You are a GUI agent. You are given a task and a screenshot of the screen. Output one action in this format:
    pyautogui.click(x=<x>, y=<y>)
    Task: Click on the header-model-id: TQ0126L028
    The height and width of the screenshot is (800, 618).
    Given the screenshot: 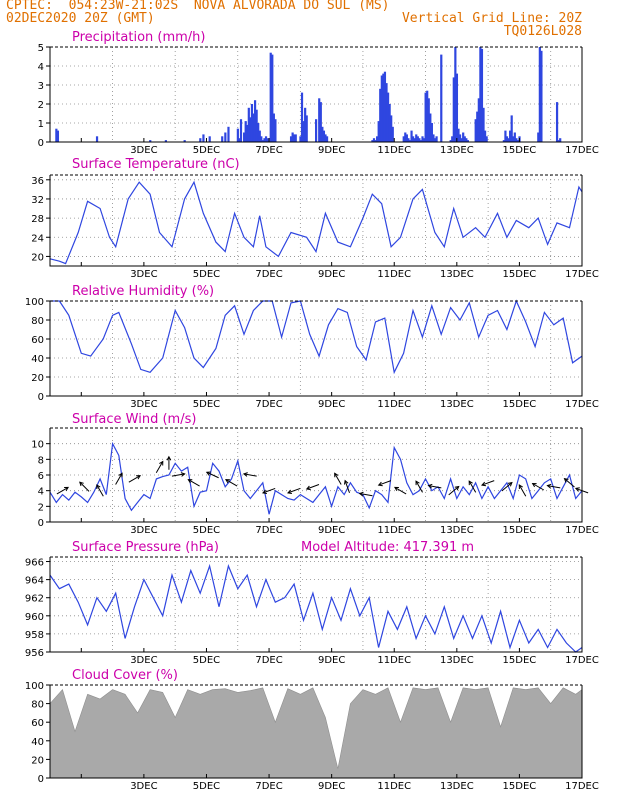 What is the action you would take?
    pyautogui.click(x=542, y=31)
    